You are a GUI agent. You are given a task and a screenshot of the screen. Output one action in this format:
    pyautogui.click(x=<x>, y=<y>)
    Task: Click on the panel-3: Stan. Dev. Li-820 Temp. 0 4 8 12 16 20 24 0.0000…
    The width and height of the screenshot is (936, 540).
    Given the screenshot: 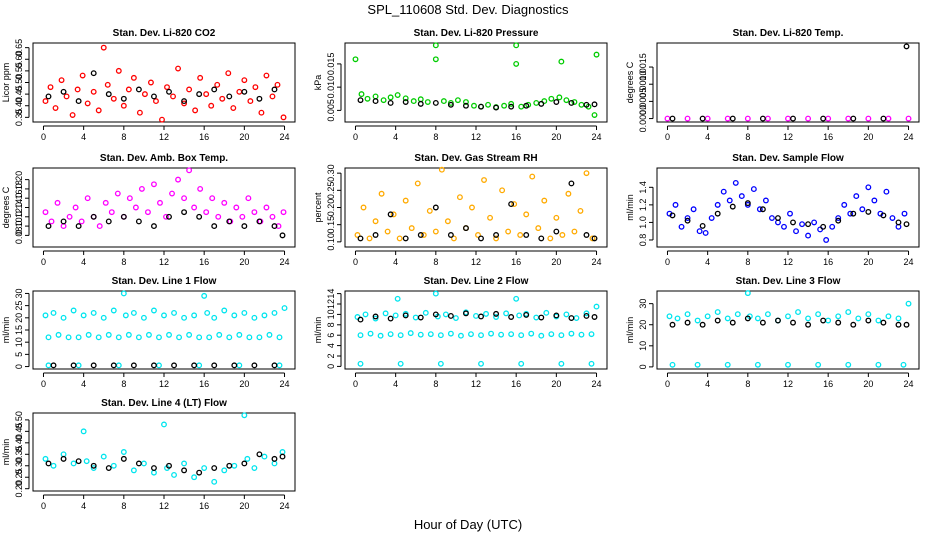 What is the action you would take?
    pyautogui.click(x=772, y=85)
    